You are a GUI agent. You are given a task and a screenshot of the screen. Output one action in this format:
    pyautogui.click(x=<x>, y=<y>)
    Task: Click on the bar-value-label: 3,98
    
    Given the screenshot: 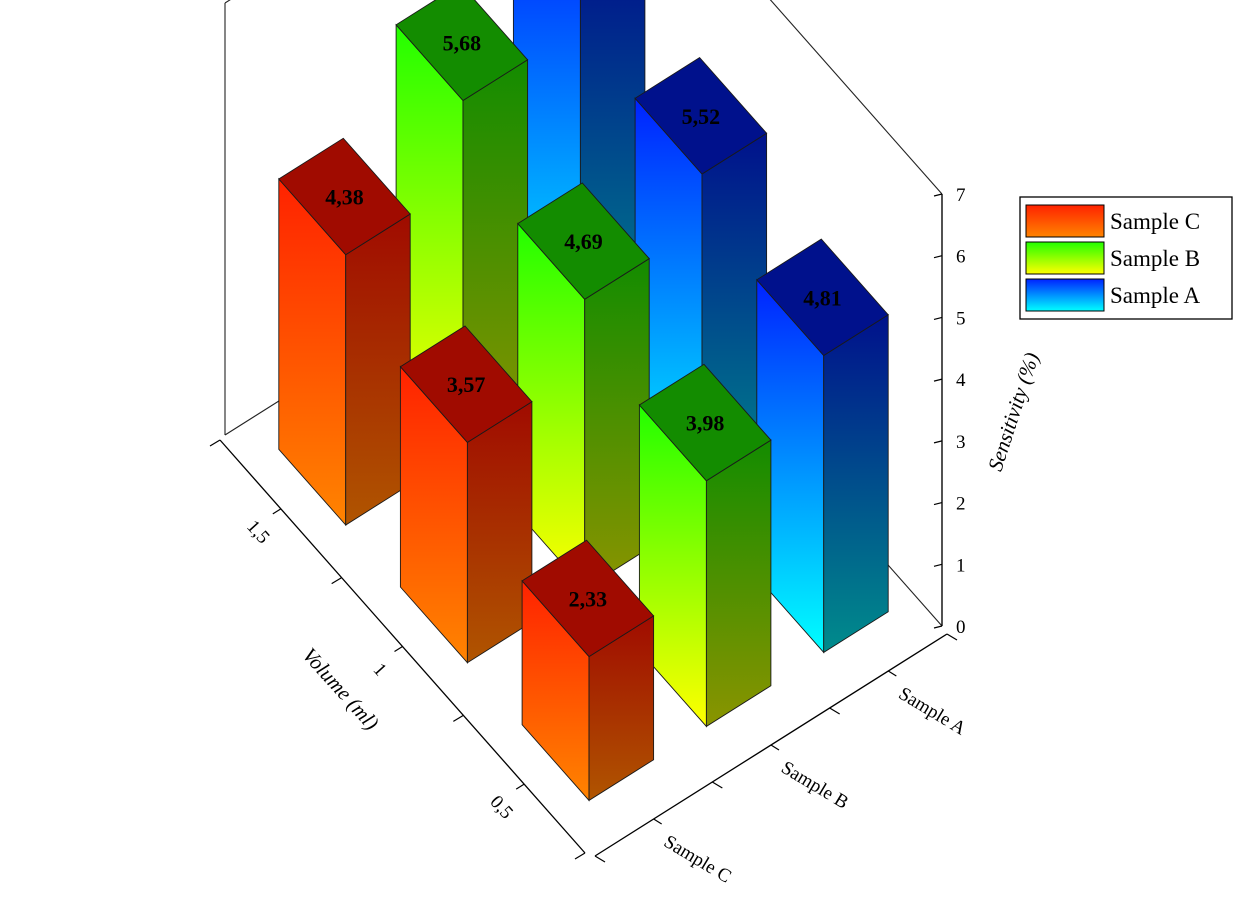 What is the action you would take?
    pyautogui.click(x=705, y=423)
    